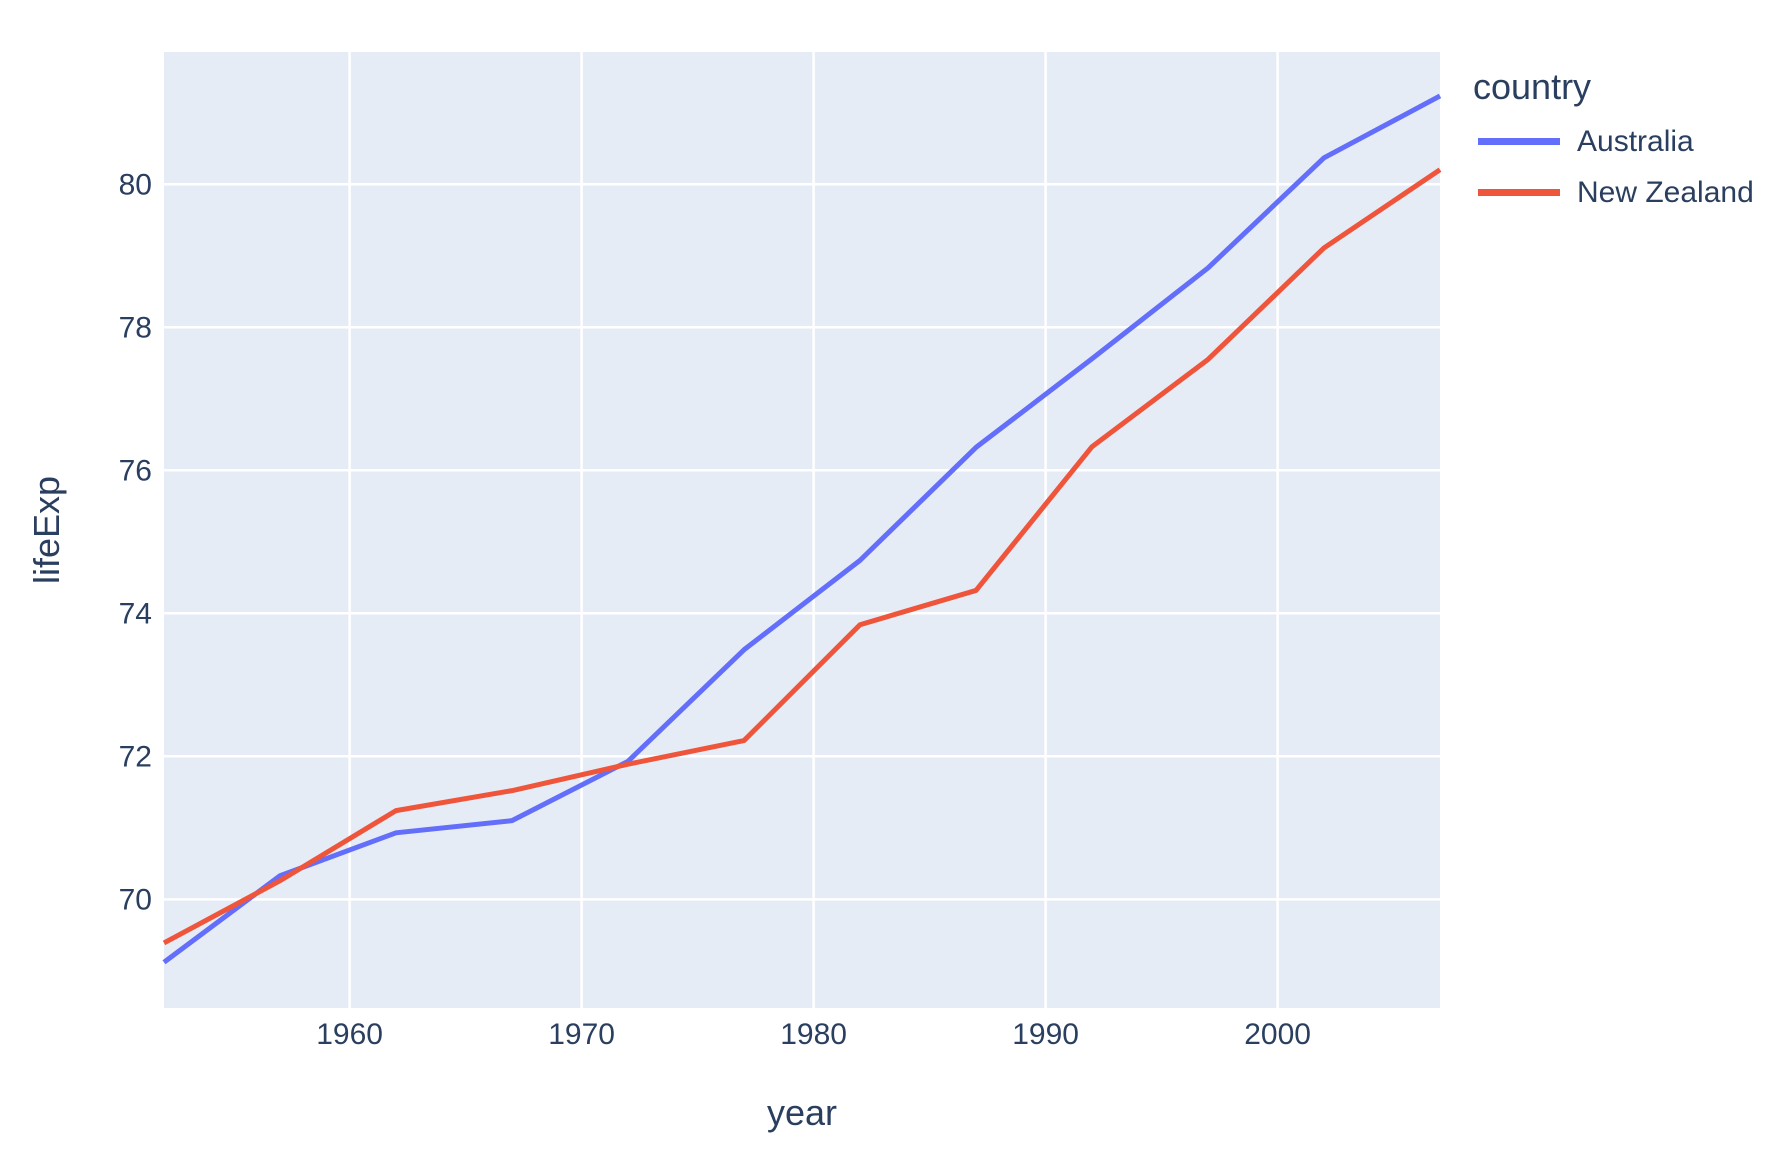 Image resolution: width=1781 pixels, height=1168 pixels. Describe the element at coordinates (46, 530) in the screenshot. I see `y-axis-title: lifeExp` at that location.